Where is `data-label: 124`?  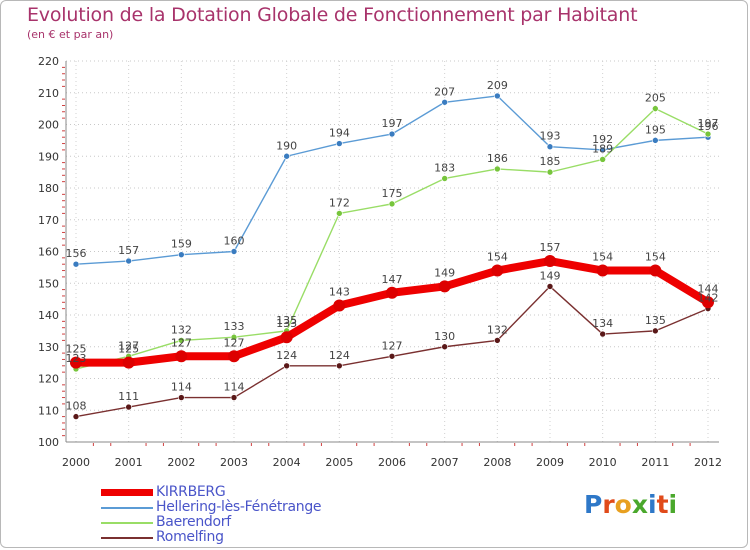 data-label: 124 is located at coordinates (339, 355).